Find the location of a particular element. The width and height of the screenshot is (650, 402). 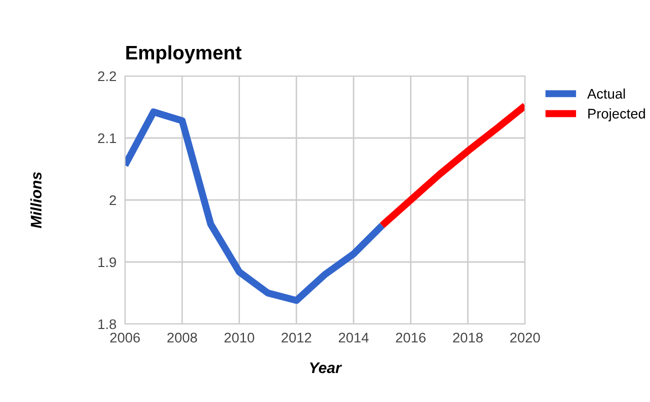

x-tick-label: 2016 is located at coordinates (411, 337).